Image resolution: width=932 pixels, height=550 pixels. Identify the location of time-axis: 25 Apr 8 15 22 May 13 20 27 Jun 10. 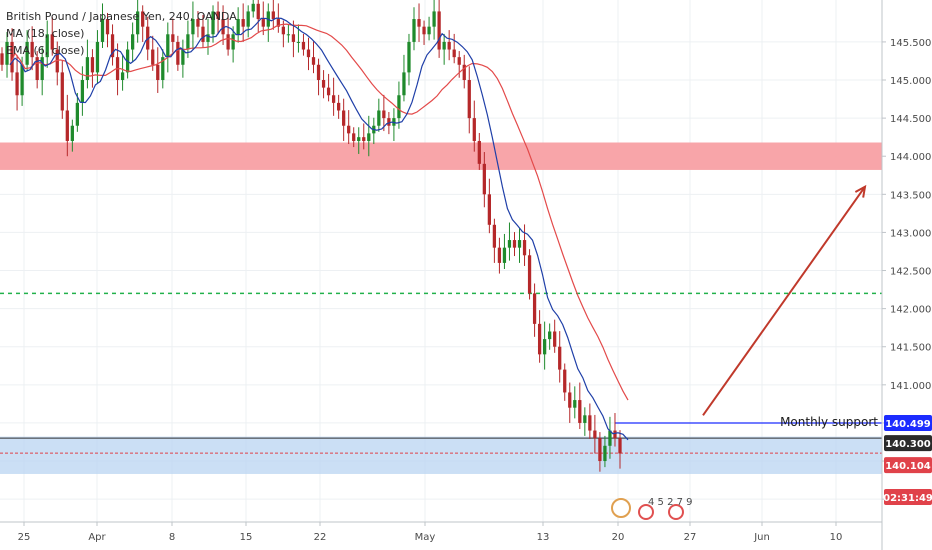
(430, 532).